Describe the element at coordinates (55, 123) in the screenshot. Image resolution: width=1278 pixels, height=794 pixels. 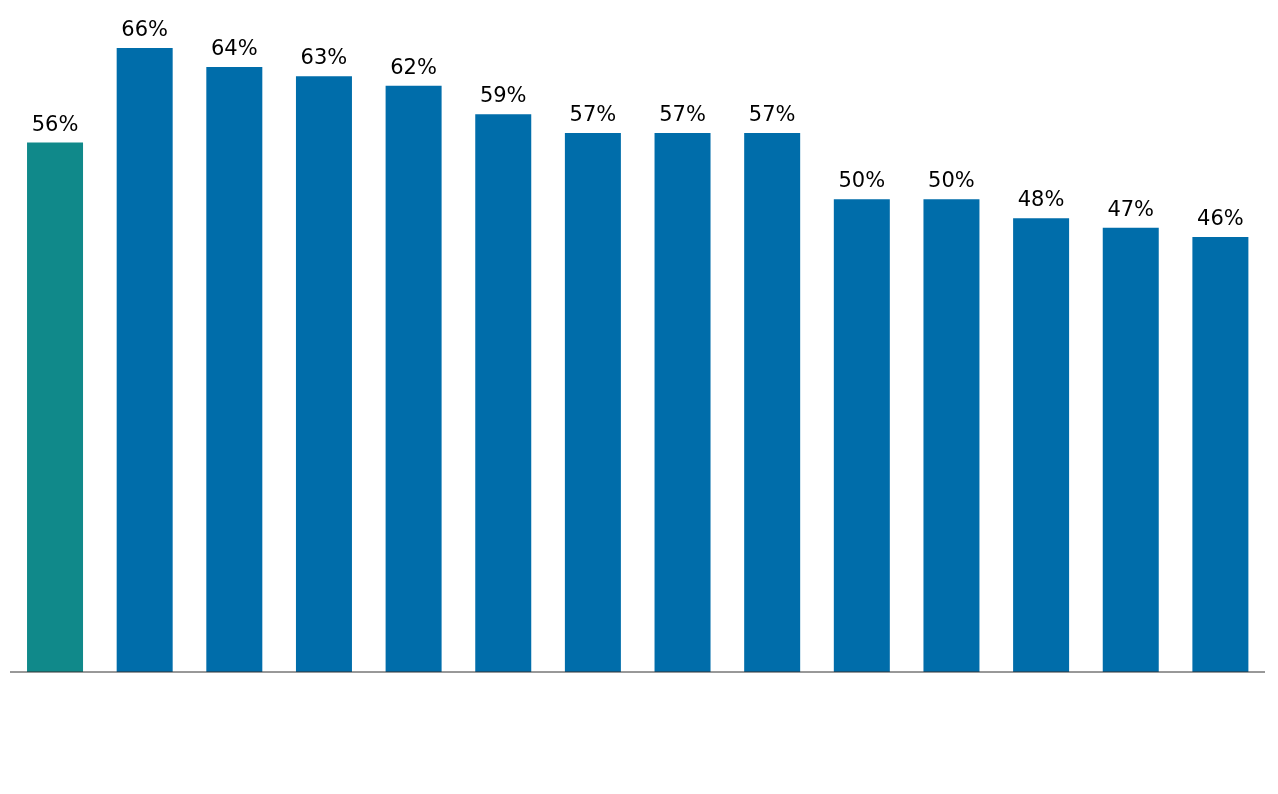
I see `data-label: 56%` at that location.